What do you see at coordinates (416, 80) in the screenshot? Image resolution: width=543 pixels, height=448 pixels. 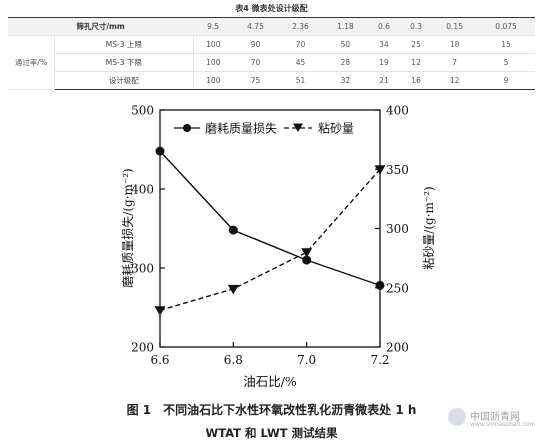 I see `table-cell: 16` at bounding box center [416, 80].